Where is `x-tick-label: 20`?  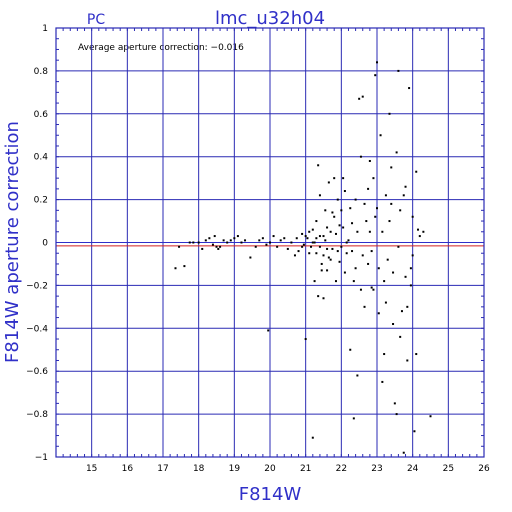
x-tick-label: 20 is located at coordinates (270, 469).